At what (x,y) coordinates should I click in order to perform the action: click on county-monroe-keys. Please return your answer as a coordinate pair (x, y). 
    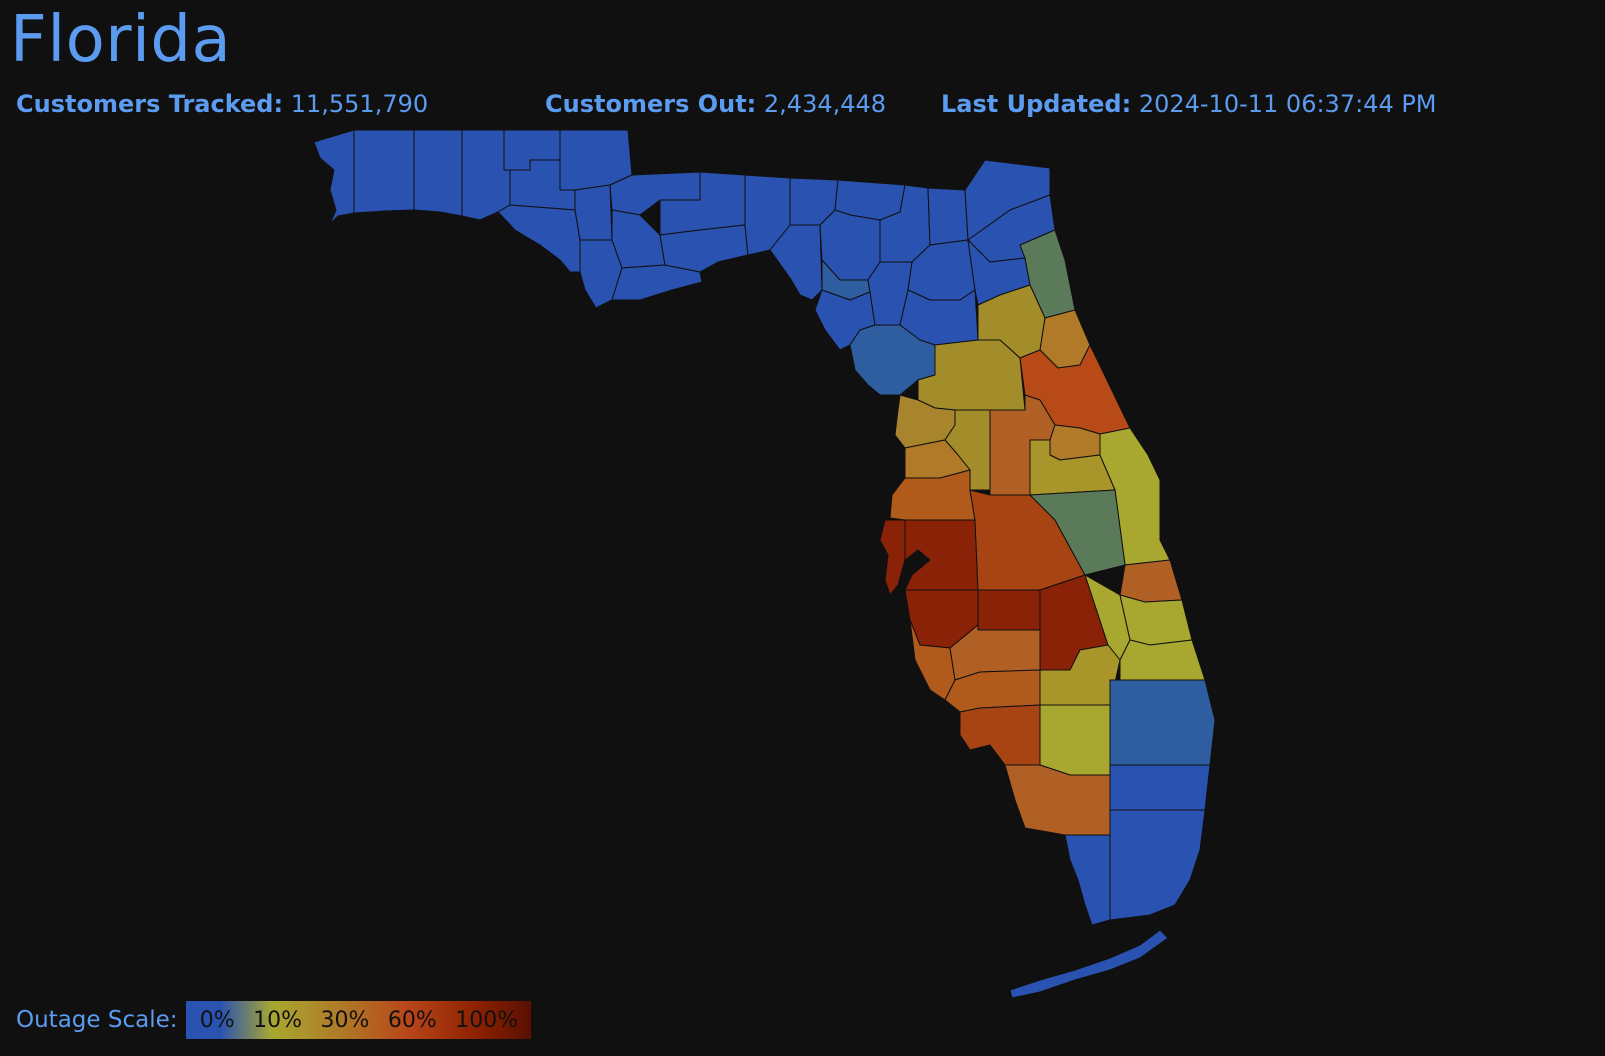
    Looking at the image, I should click on (1089, 964).